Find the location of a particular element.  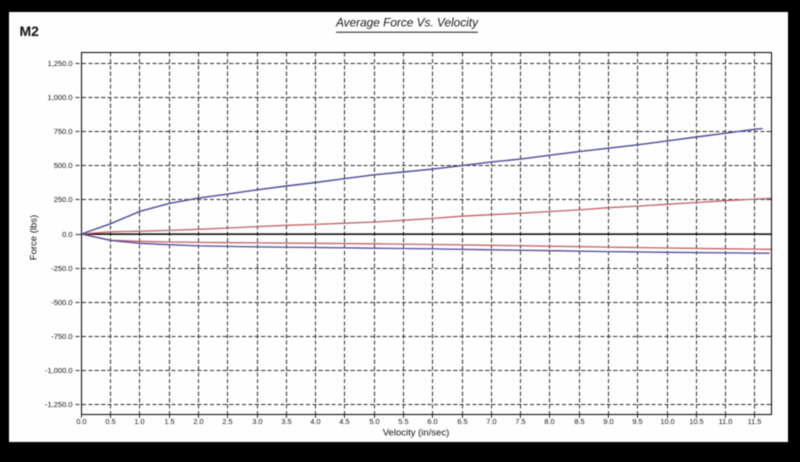

svg-text: 8.0 is located at coordinates (549, 421).